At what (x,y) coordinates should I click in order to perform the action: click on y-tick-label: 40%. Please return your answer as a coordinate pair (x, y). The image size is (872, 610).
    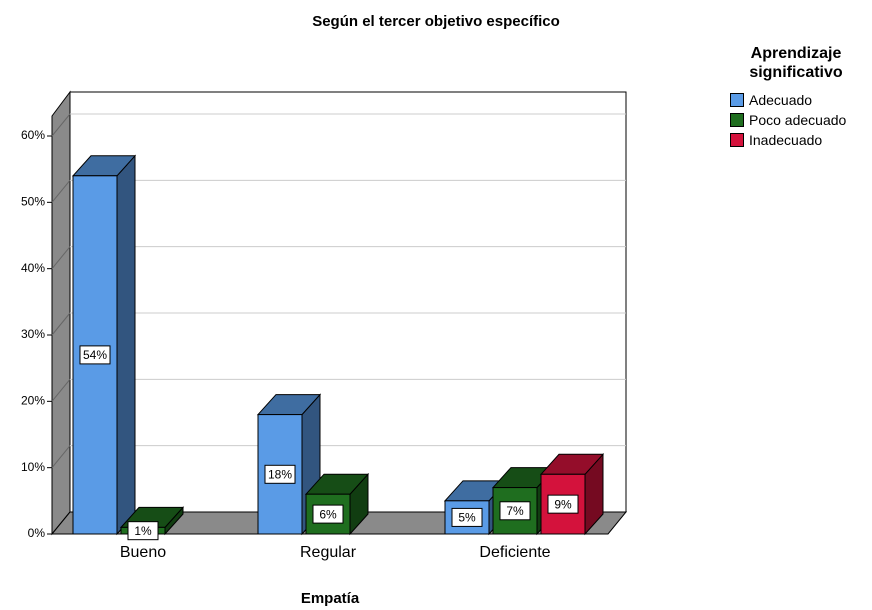
    Looking at the image, I should click on (33, 268).